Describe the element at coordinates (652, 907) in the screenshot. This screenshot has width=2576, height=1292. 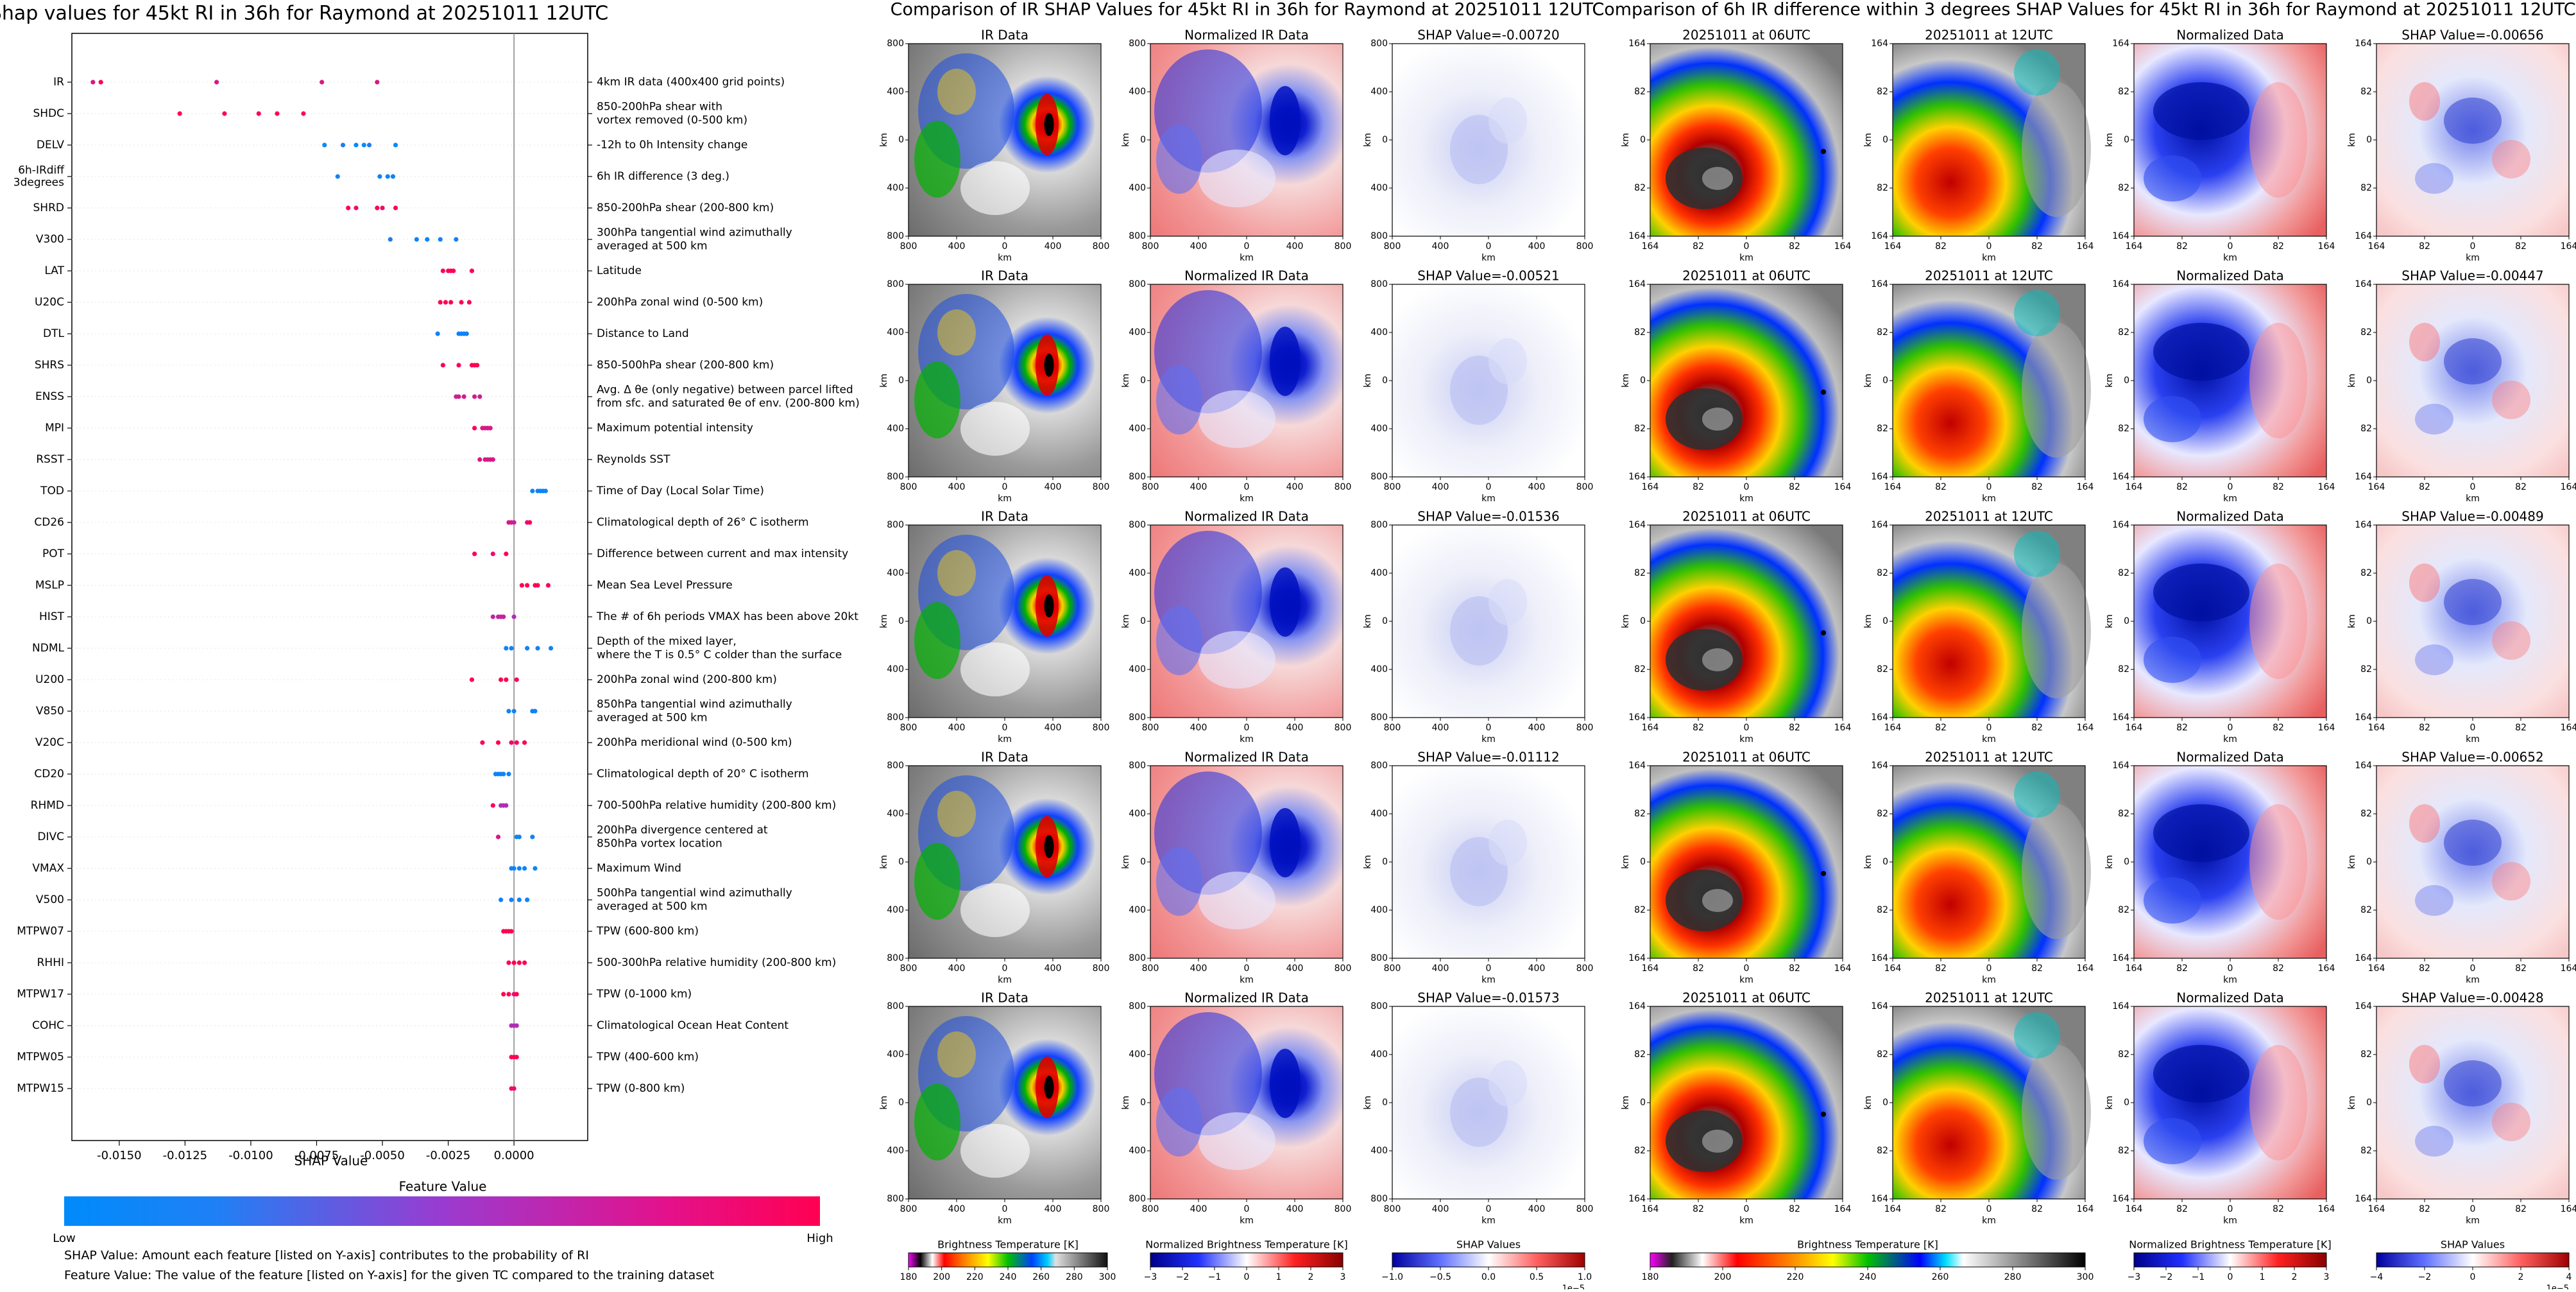
I see `feature-description-label-line: averaged at 500 km` at that location.